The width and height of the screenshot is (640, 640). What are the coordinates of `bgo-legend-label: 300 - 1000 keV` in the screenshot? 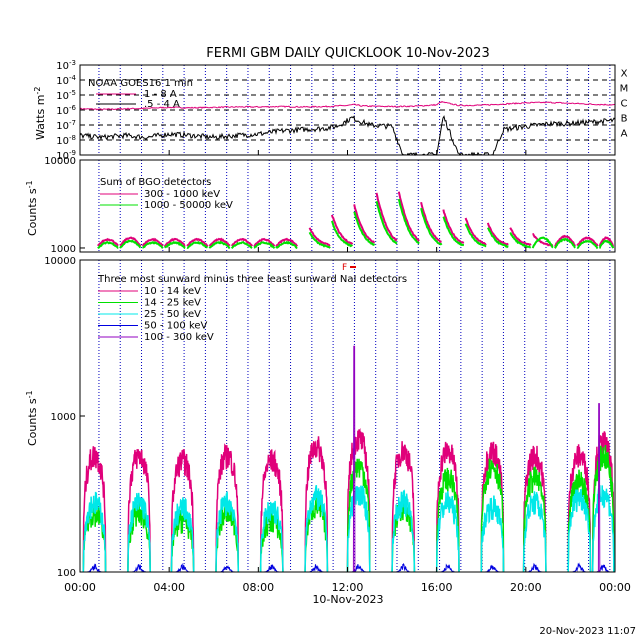 It's located at (182, 194).